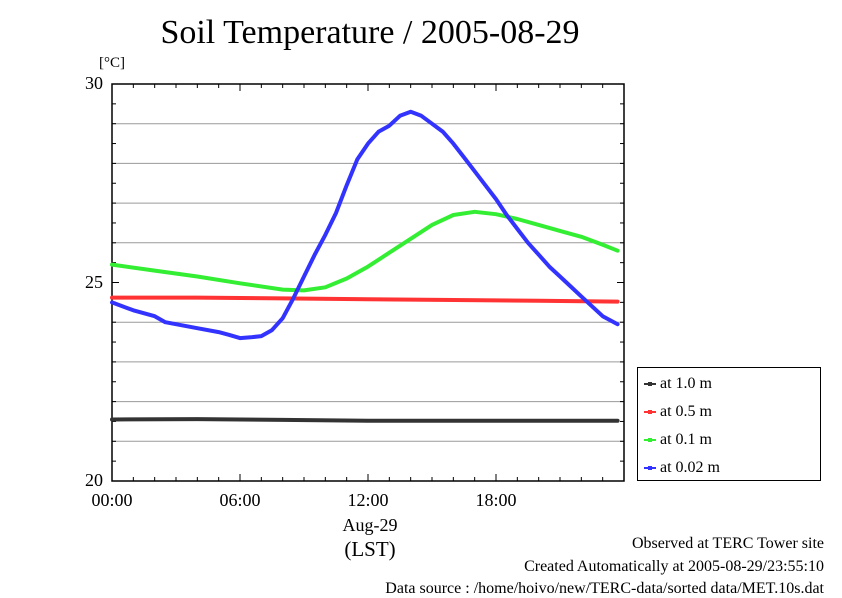  I want to click on legend-label: at 1.0 m, so click(686, 383).